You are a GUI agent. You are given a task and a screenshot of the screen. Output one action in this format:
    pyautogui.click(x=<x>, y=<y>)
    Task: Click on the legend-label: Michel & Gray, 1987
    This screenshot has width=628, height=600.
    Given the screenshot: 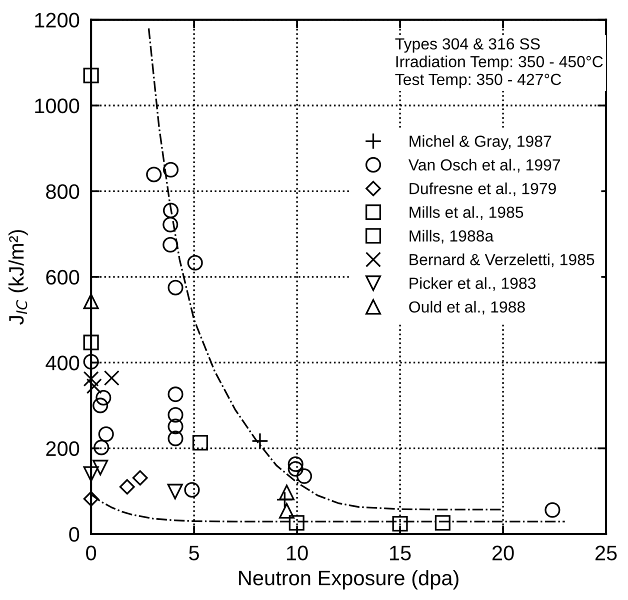 What is the action you would take?
    pyautogui.click(x=481, y=142)
    